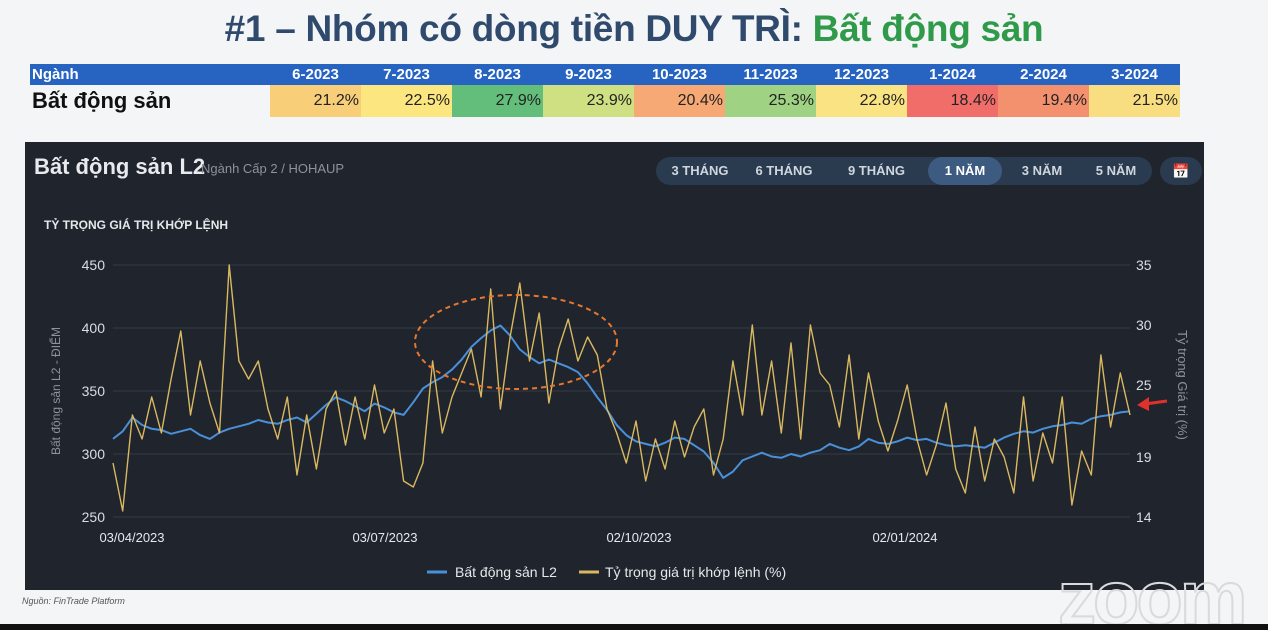  I want to click on highlight-ellipse, so click(516, 342).